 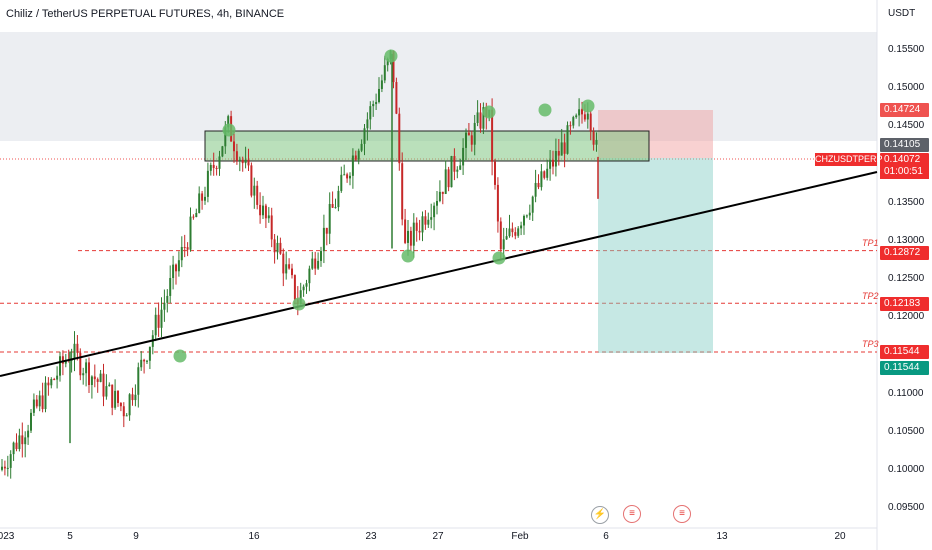 What do you see at coordinates (904, 160) in the screenshot?
I see `last-price-label: 0.14072` at bounding box center [904, 160].